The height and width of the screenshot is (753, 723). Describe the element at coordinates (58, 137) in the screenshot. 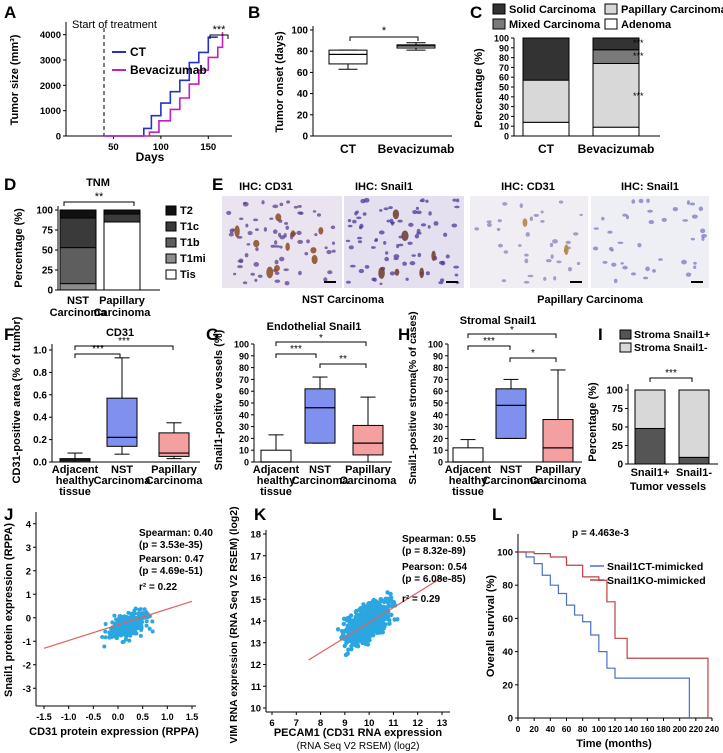

I see `panel-a-y-tick-label: 0` at that location.